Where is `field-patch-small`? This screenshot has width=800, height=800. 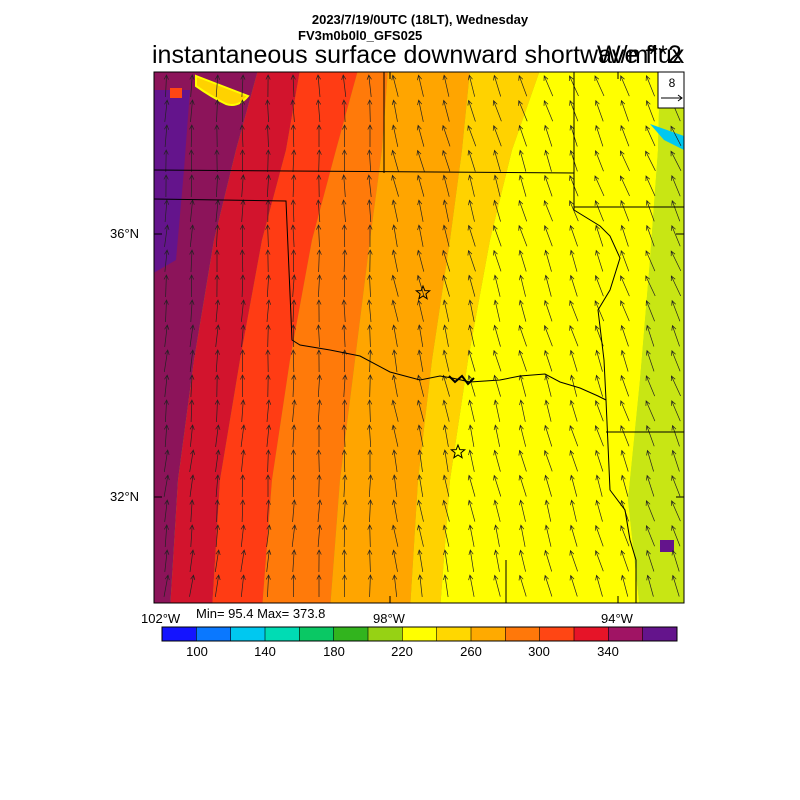 field-patch-small is located at coordinates (176, 93).